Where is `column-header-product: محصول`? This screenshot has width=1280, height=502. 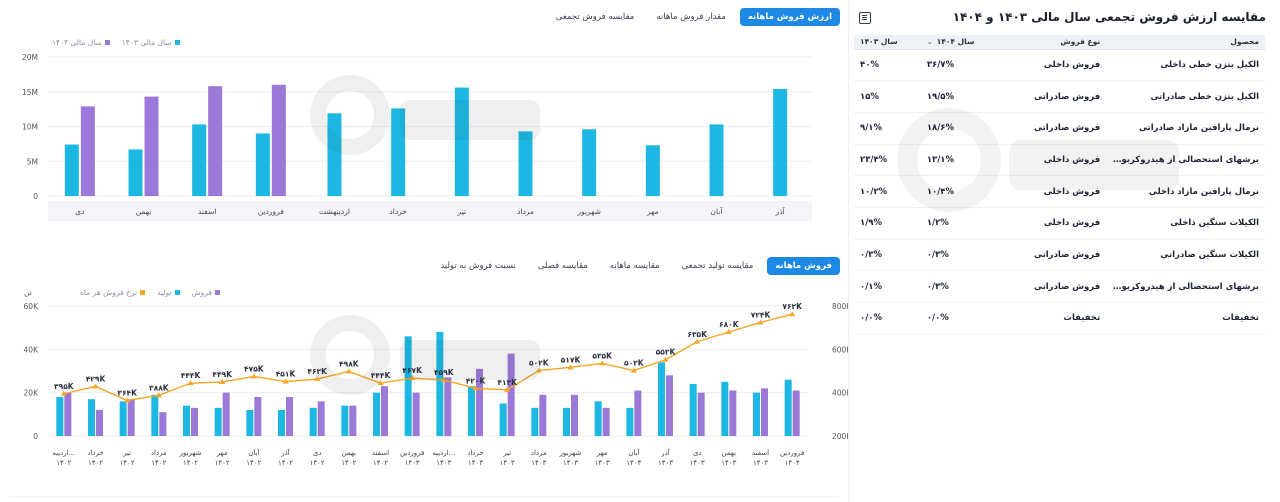
column-header-product: محصول is located at coordinates (1185, 42).